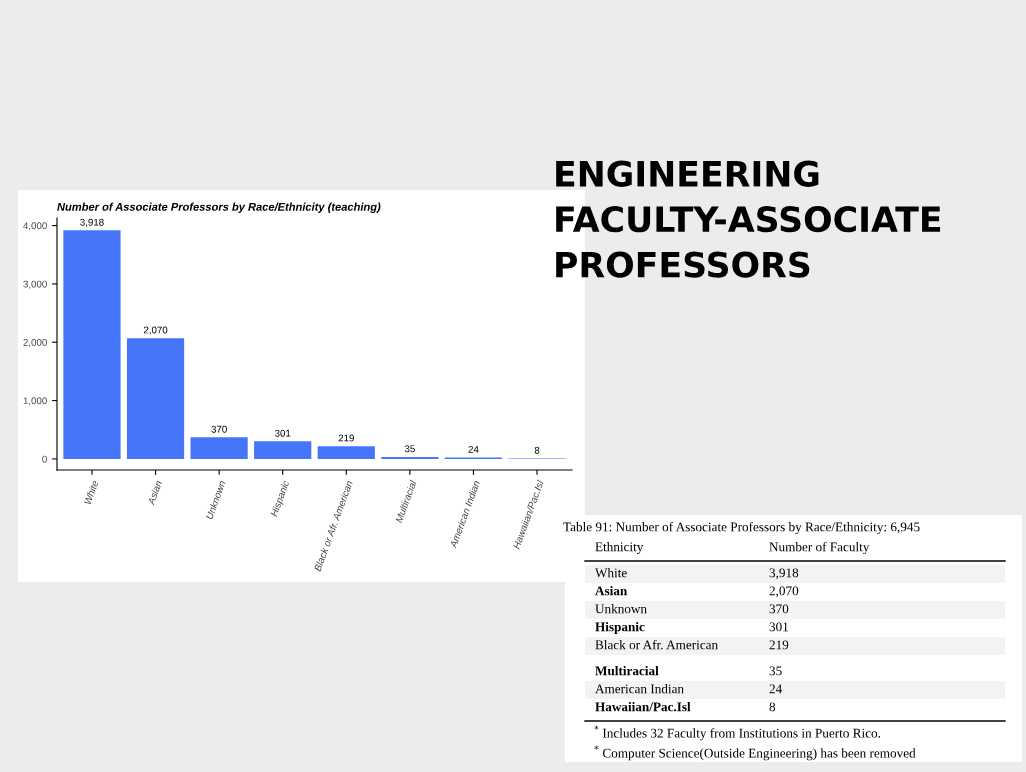 Image resolution: width=1026 pixels, height=772 pixels. I want to click on y-tick-label: 3,000, so click(35, 284).